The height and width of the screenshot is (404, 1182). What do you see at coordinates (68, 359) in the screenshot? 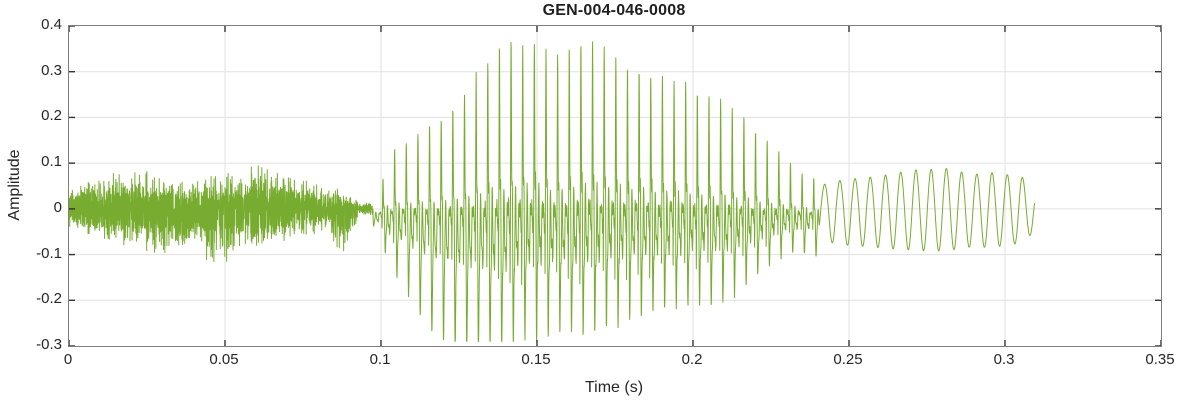
I see `x-tick-label: 0` at bounding box center [68, 359].